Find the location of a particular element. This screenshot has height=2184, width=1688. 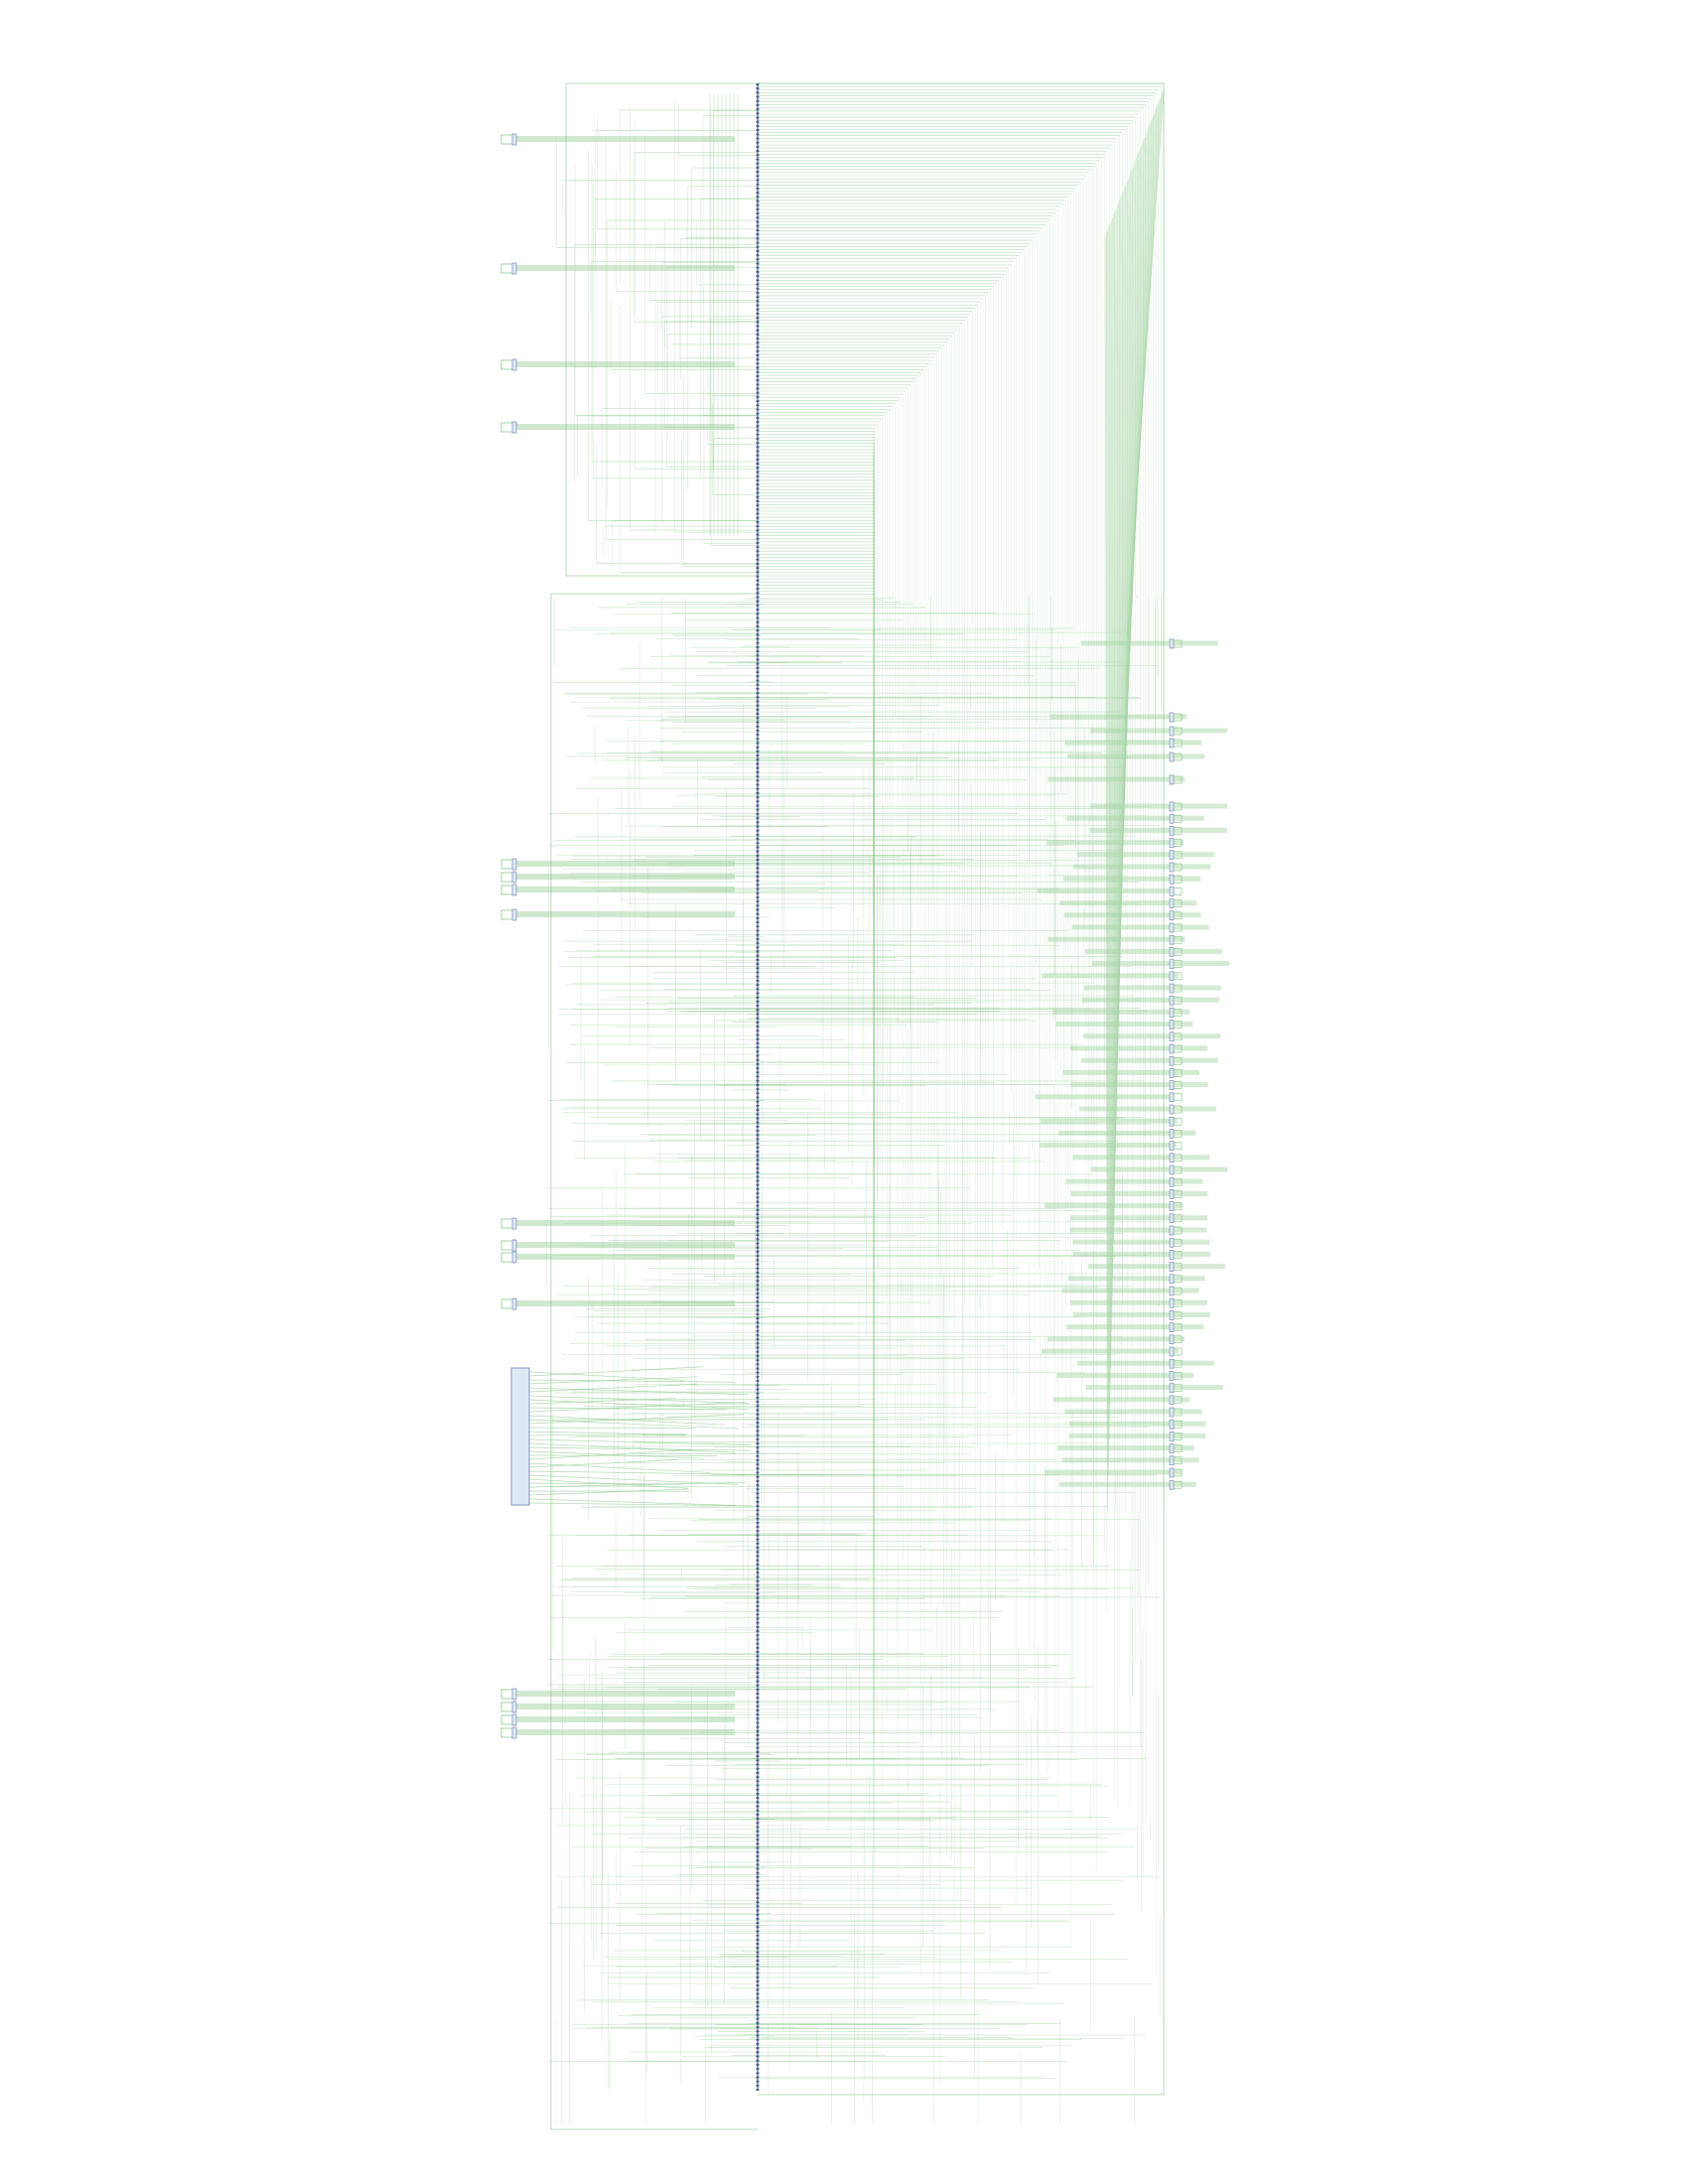

wire-band is located at coordinates (1113, 789).